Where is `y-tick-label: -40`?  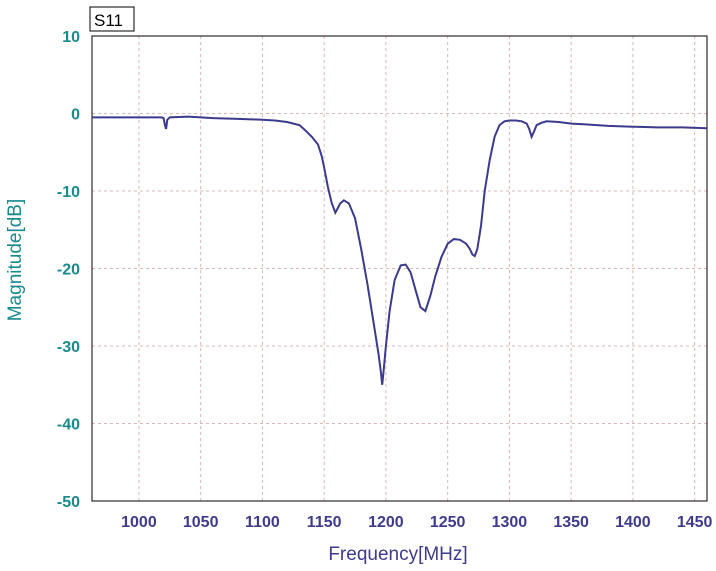
y-tick-label: -40 is located at coordinates (68, 425).